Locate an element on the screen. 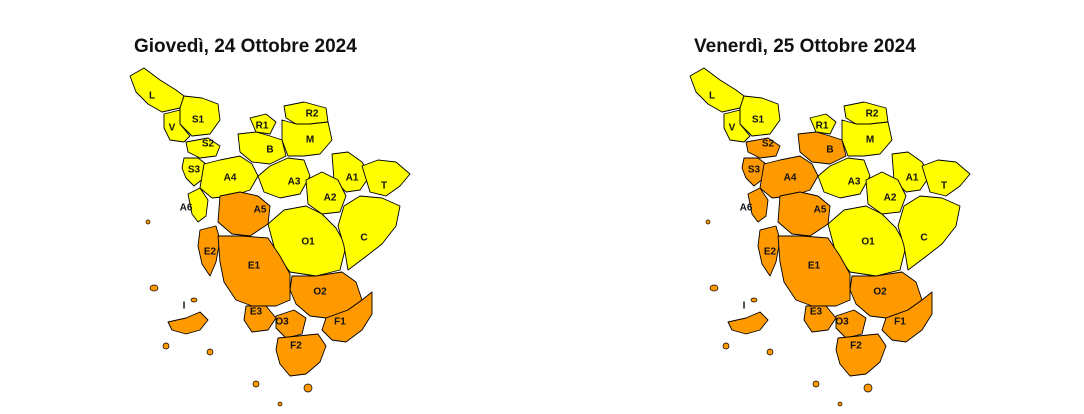 The width and height of the screenshot is (1084, 414). zone-label: A3 is located at coordinates (294, 182).